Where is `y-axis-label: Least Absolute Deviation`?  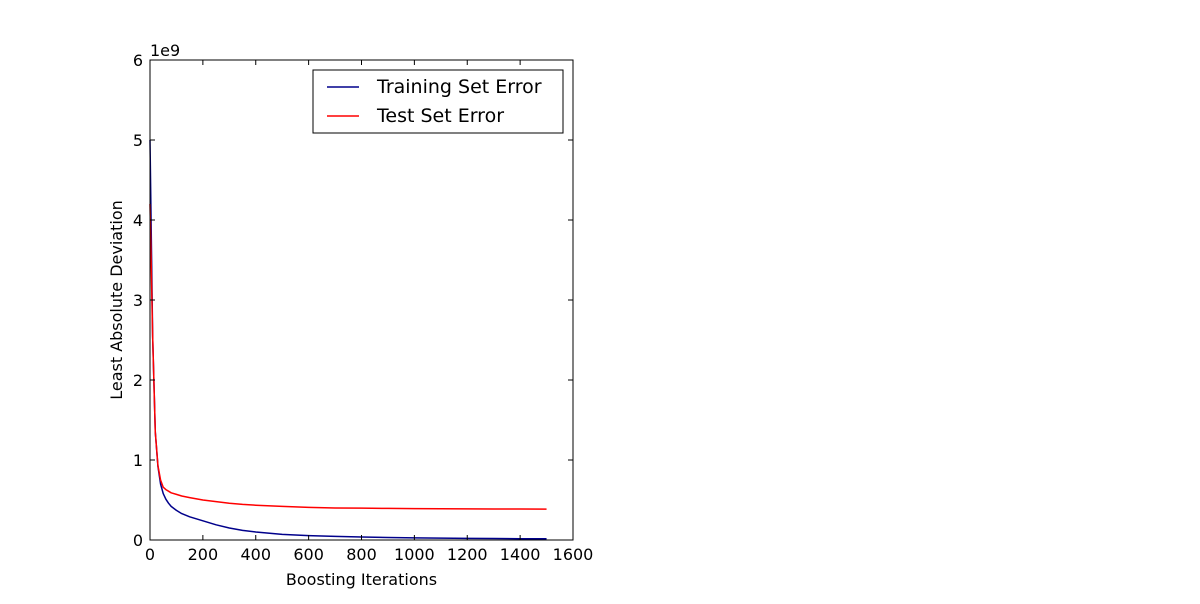
y-axis-label: Least Absolute Deviation is located at coordinates (116, 300).